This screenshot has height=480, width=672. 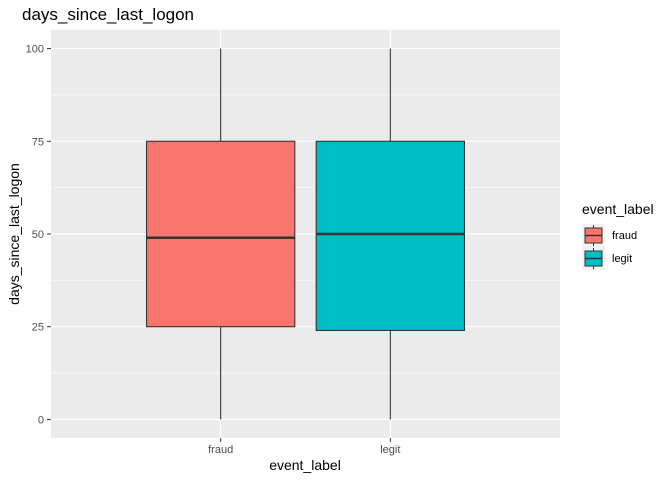 I want to click on y-tick-label: 75, so click(x=38, y=142).